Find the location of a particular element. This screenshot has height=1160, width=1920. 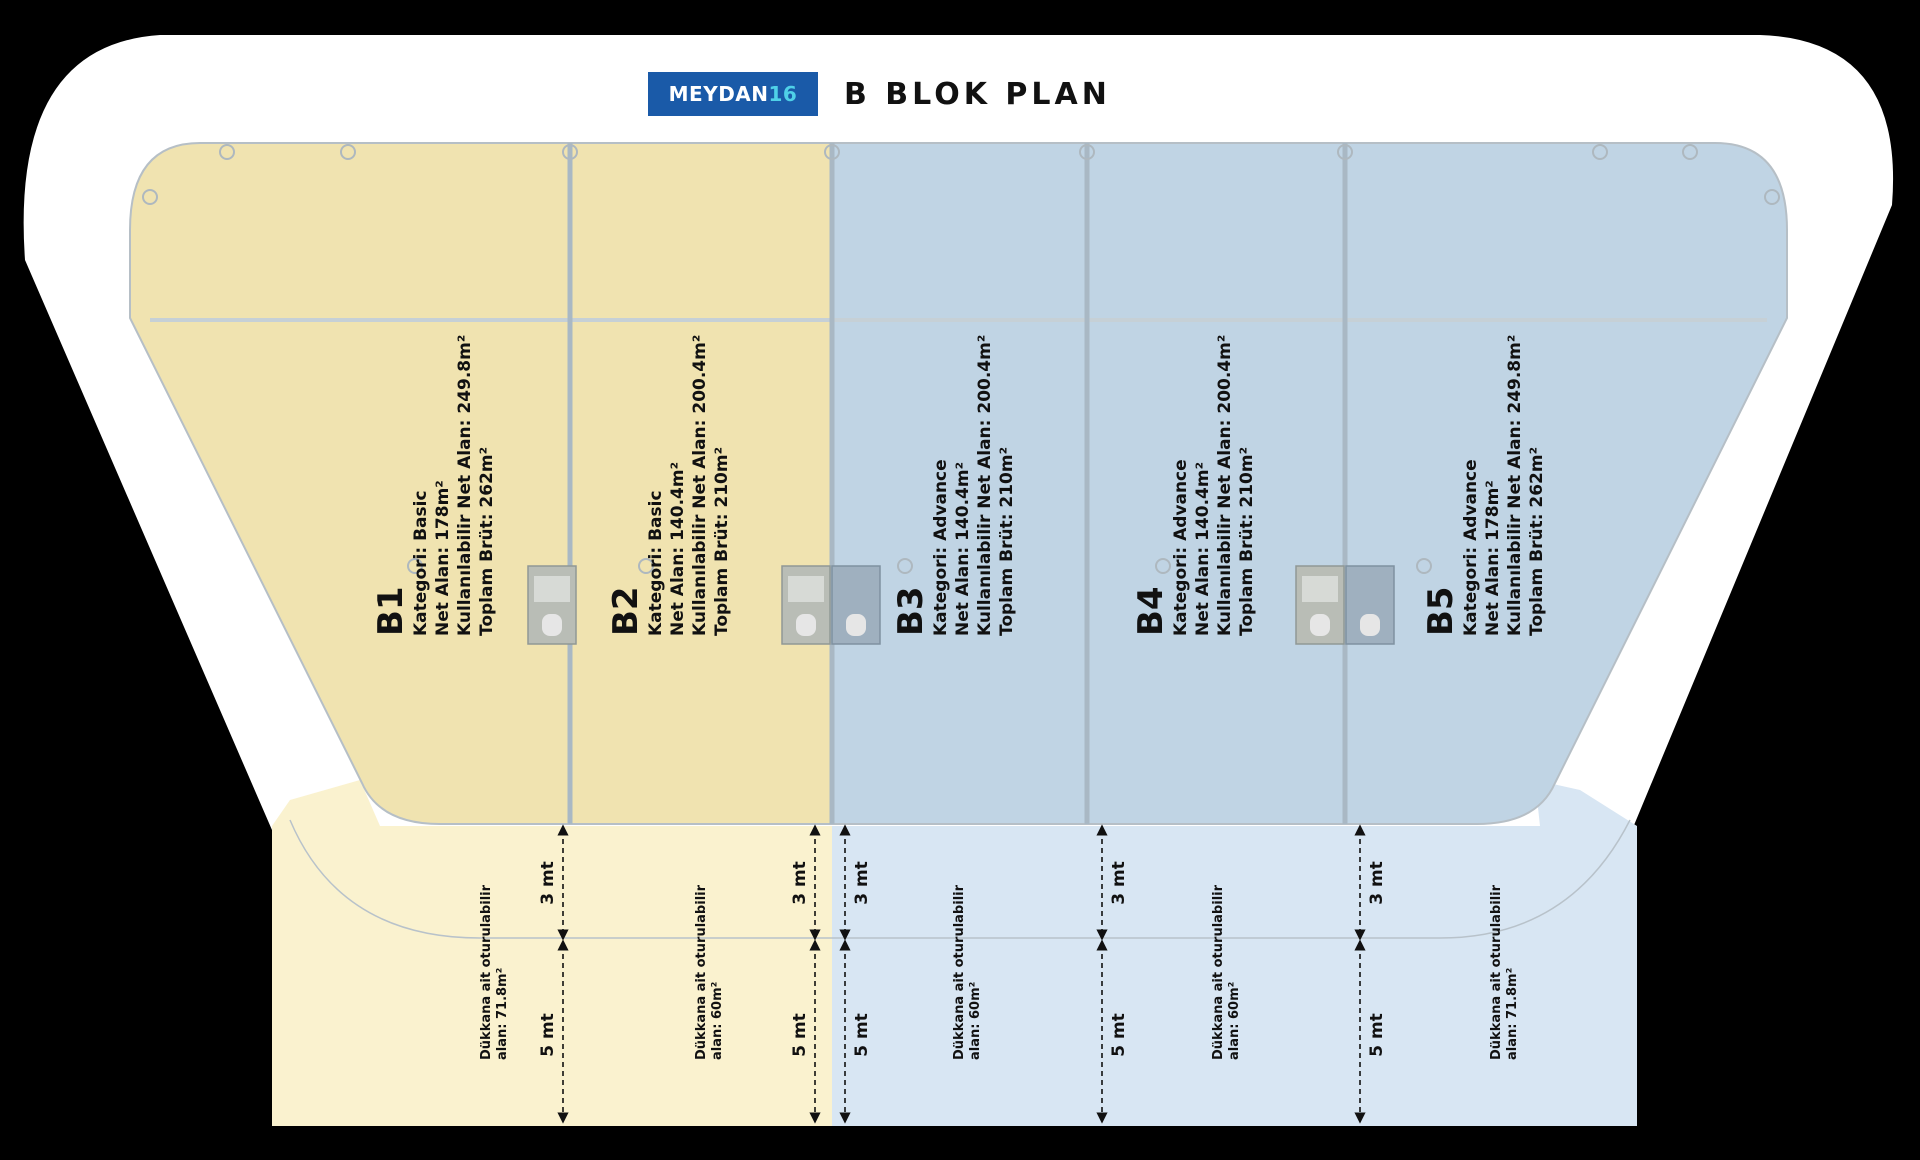

unit-id: B4 is located at coordinates (1151, 611).